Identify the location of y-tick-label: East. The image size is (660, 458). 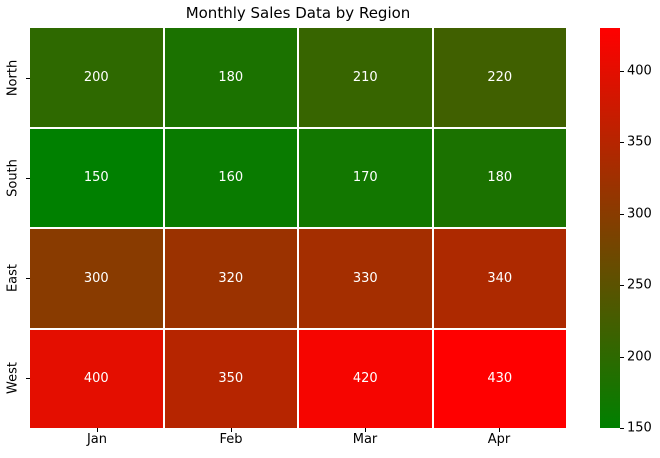
(13, 278).